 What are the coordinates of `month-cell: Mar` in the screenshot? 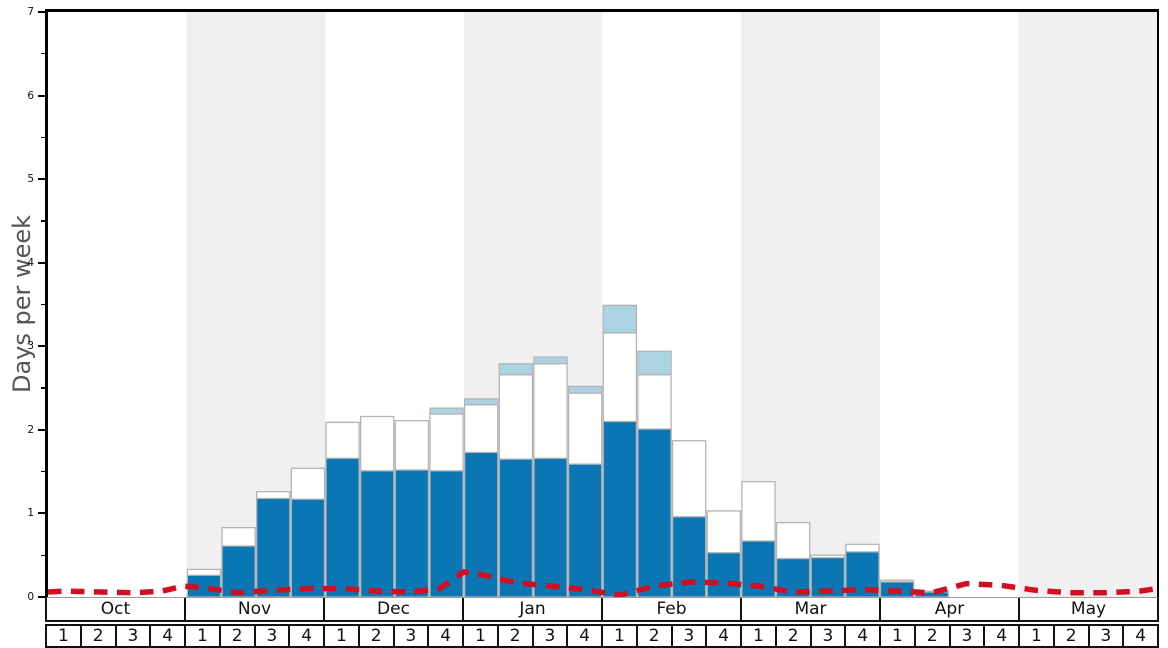 It's located at (811, 609).